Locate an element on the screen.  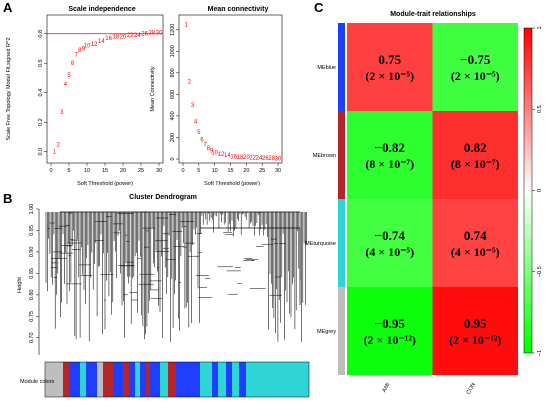
mean-connectivity-title: Mean connectivity is located at coordinates (238, 9).